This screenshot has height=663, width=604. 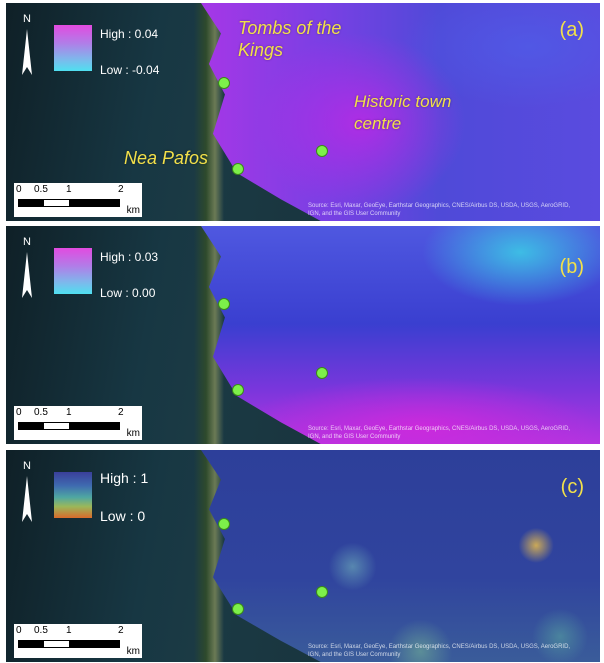 What do you see at coordinates (571, 30) in the screenshot?
I see `panel-label: (a)` at bounding box center [571, 30].